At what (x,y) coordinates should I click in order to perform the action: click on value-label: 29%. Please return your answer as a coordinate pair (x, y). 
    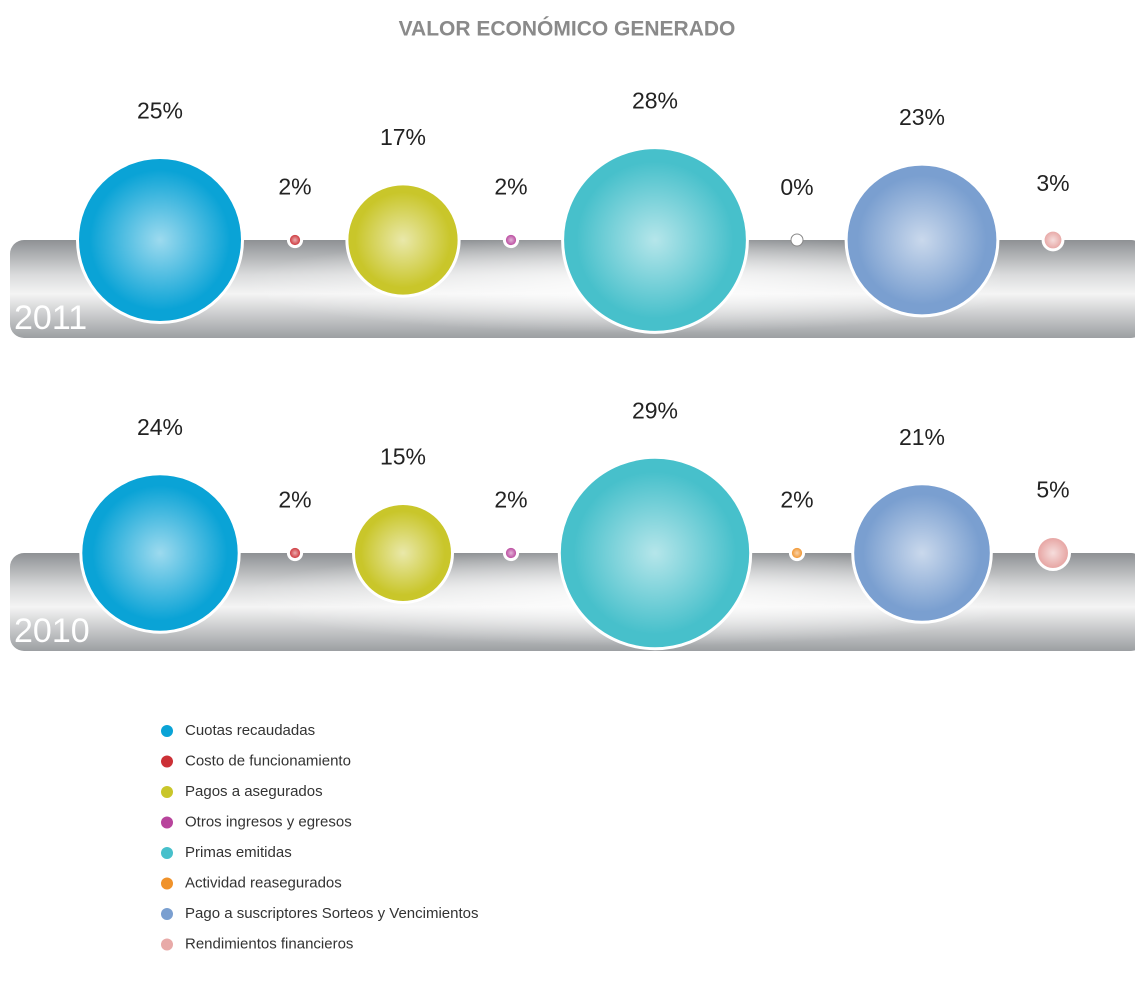
    Looking at the image, I should click on (655, 410).